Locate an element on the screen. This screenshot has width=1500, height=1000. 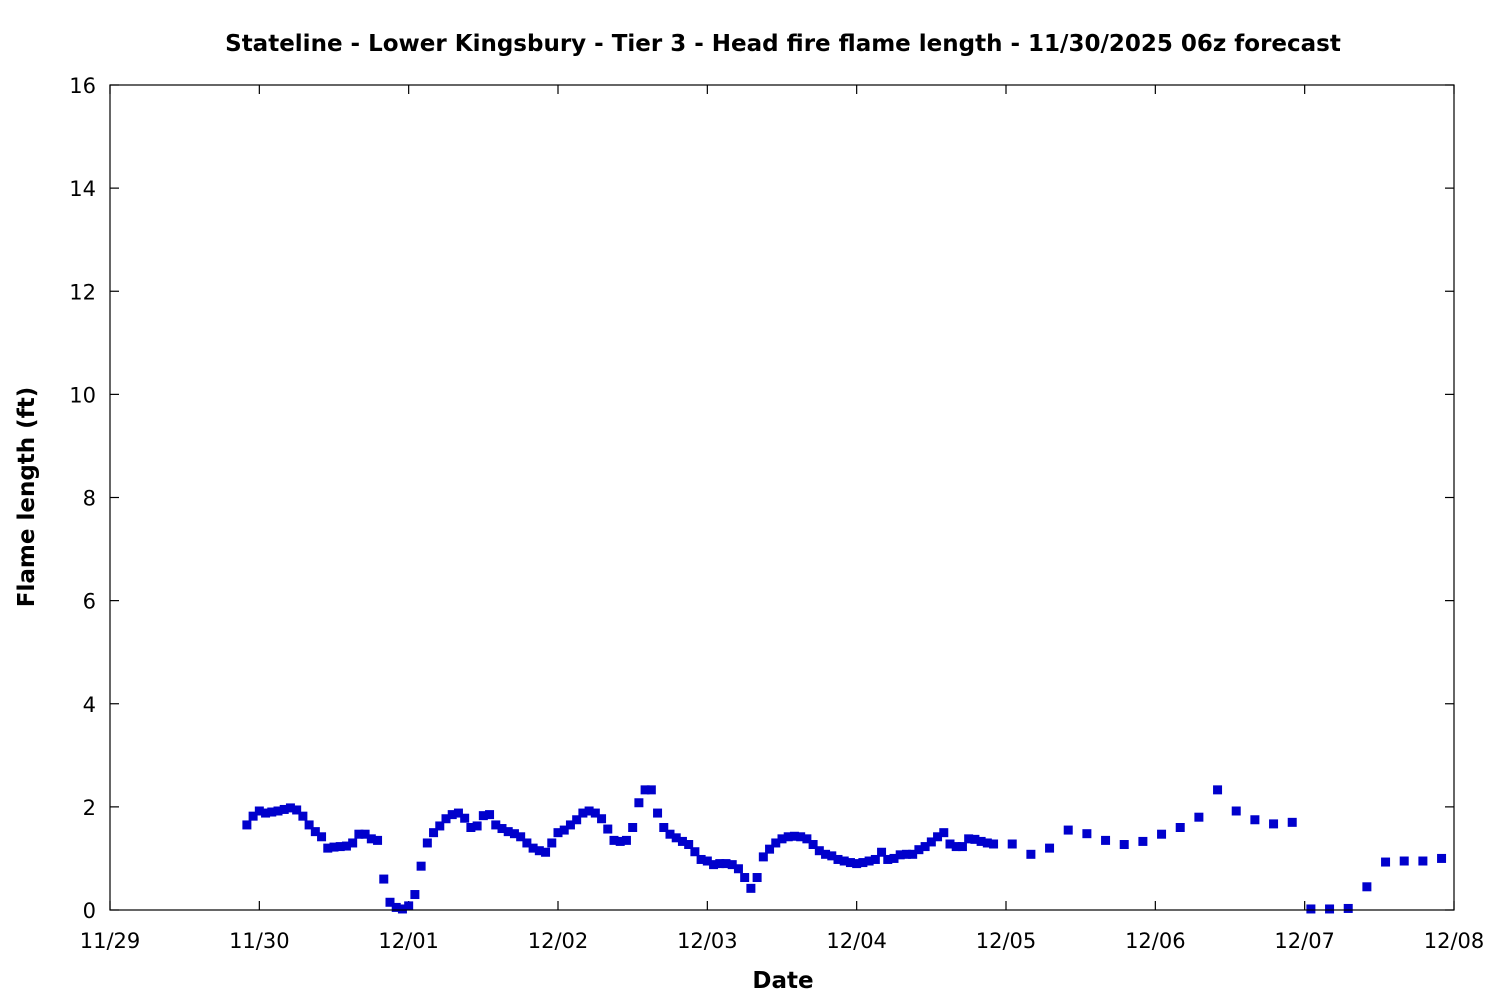
y-tick-label: 16 is located at coordinates (82, 86).